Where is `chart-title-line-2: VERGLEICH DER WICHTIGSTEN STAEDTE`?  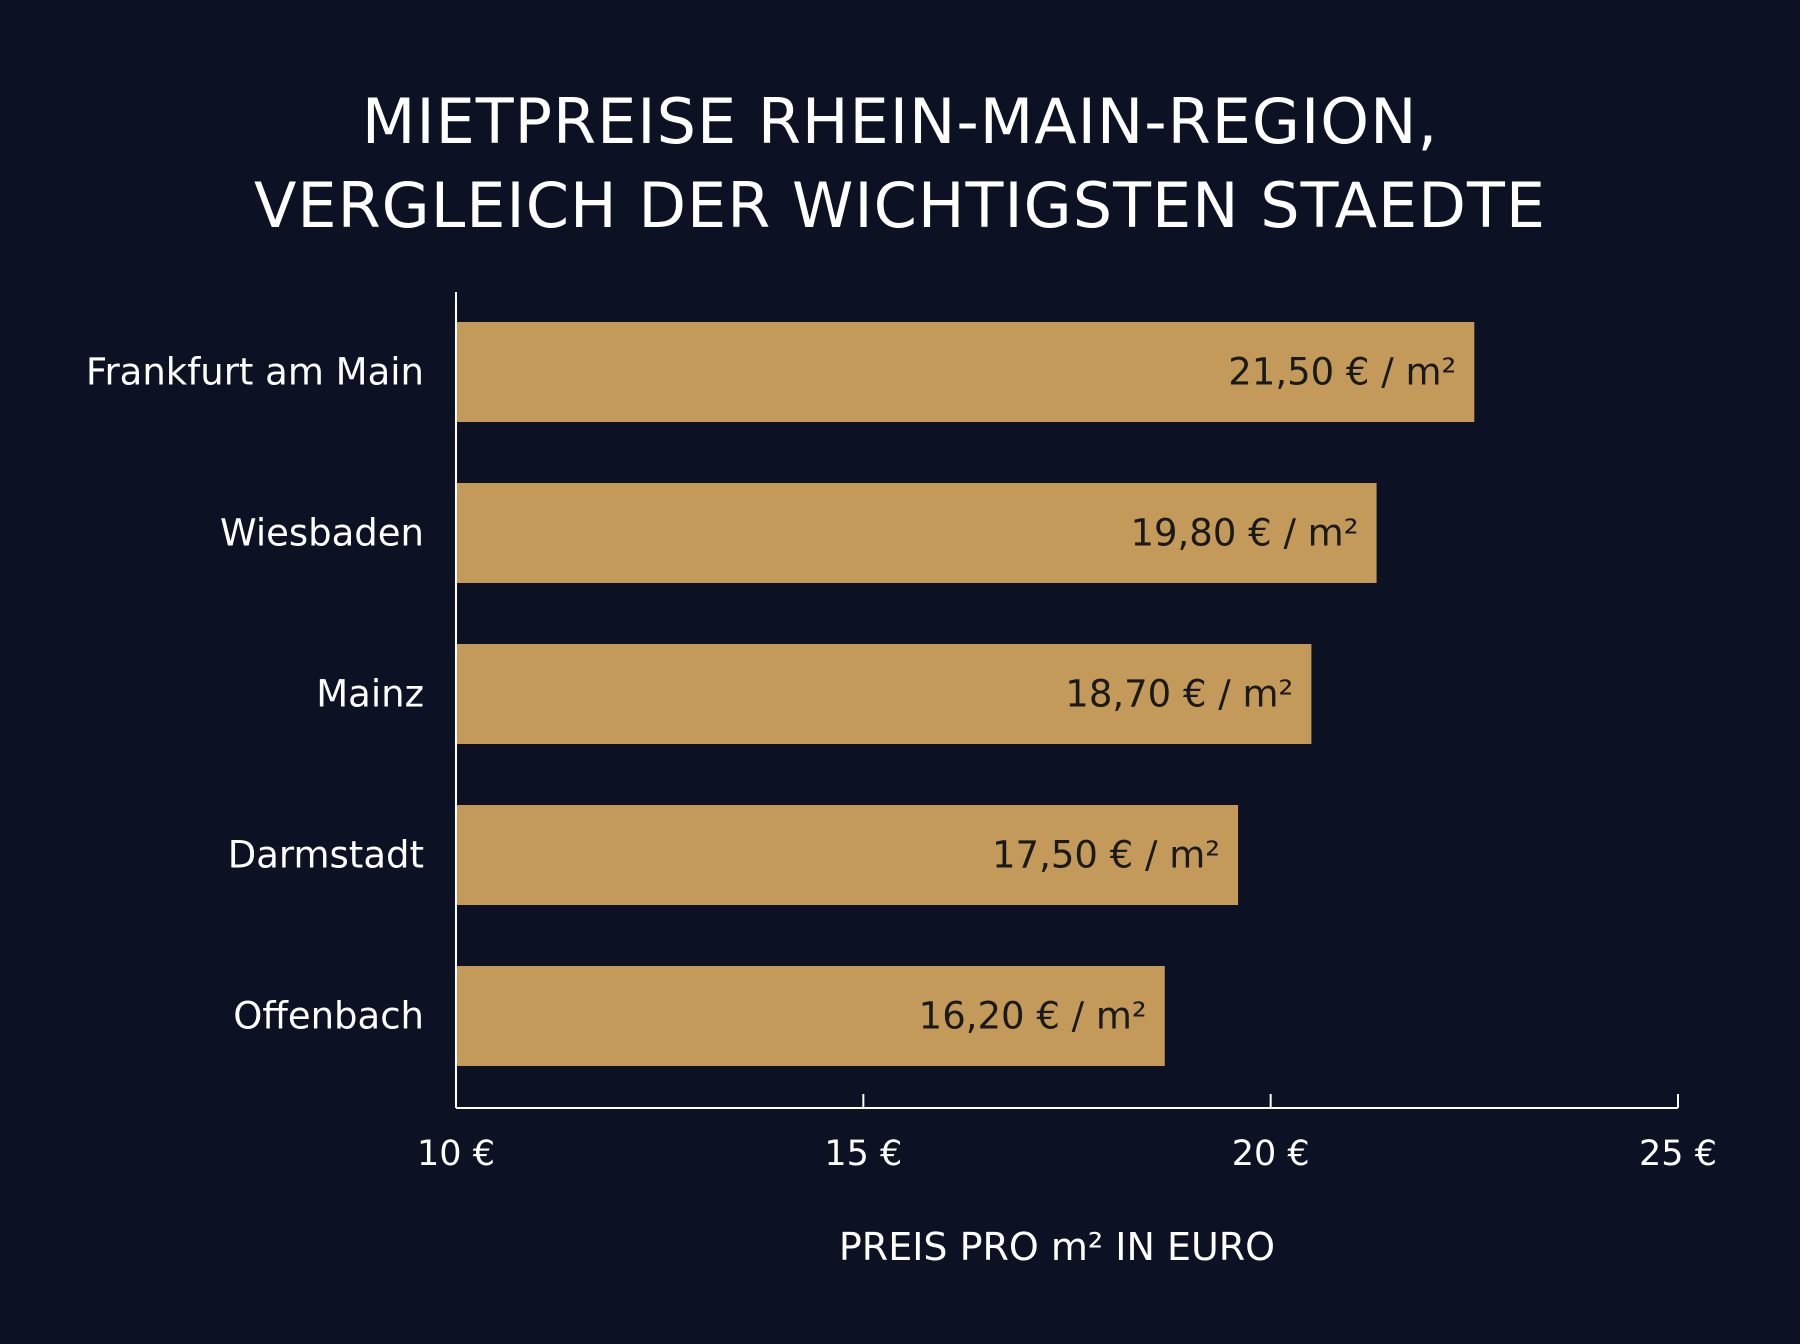 chart-title-line-2: VERGLEICH DER WICHTIGSTEN STAEDTE is located at coordinates (900, 205).